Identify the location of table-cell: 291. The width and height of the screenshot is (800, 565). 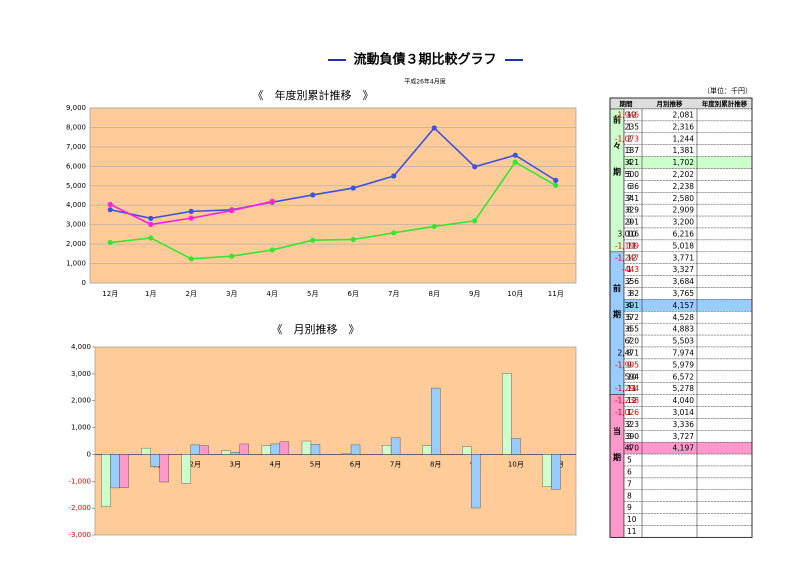
(632, 222).